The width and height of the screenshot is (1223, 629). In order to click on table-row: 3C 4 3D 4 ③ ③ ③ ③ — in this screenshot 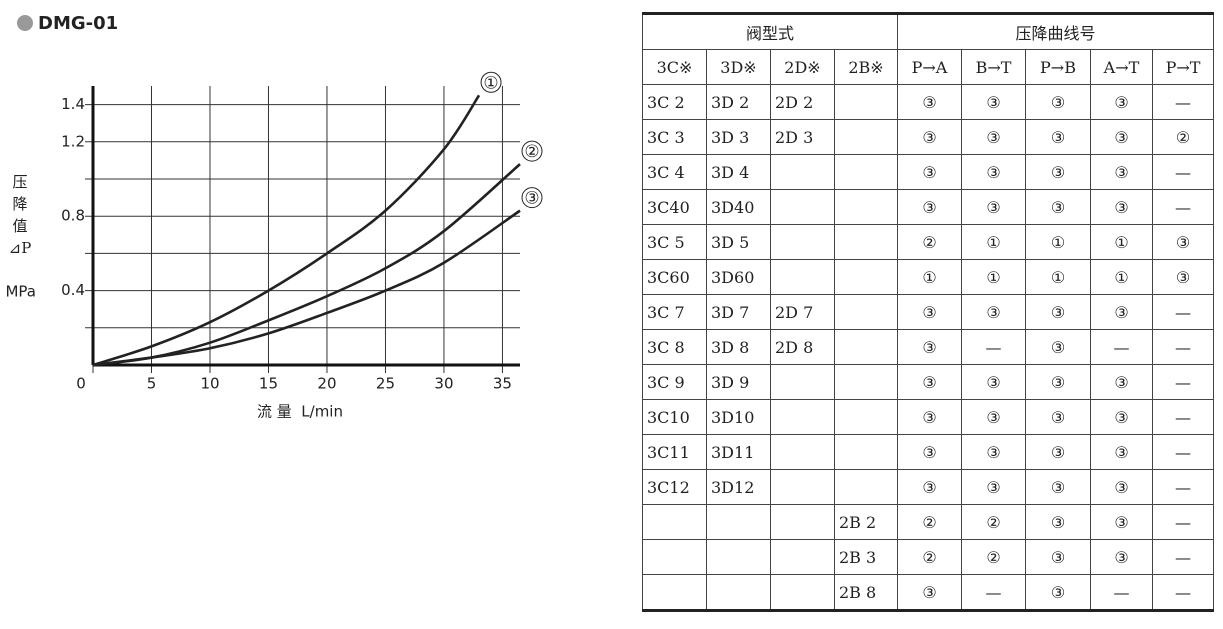, I will do `click(928, 172)`.